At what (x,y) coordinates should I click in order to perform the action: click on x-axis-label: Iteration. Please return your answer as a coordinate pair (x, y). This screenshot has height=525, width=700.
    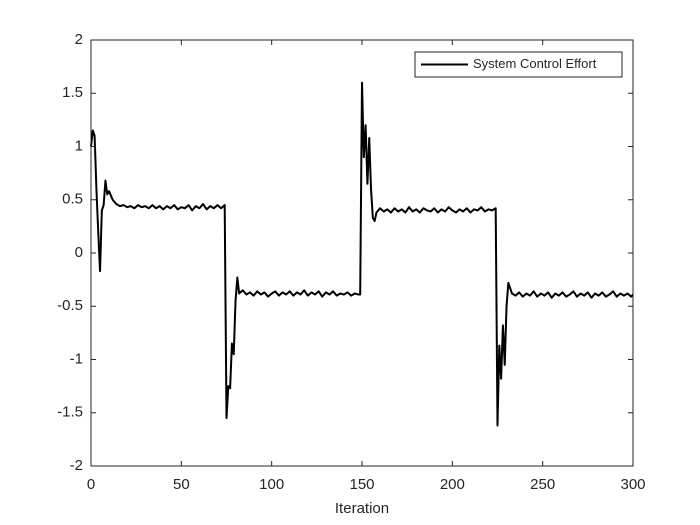
    Looking at the image, I should click on (362, 508).